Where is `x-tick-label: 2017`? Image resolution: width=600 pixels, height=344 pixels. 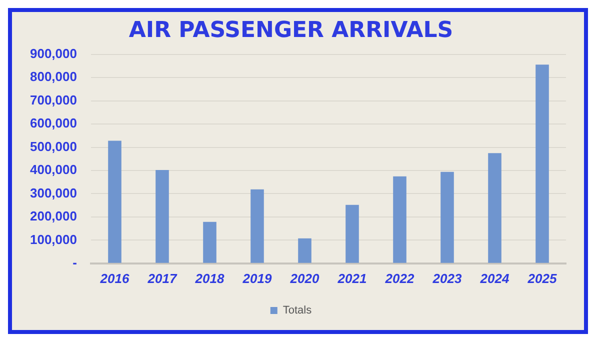 x-tick-label: 2017 is located at coordinates (162, 278).